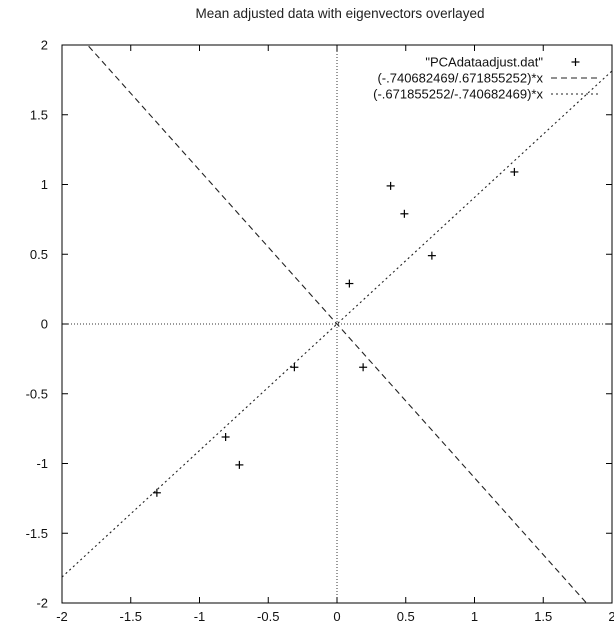  Describe the element at coordinates (458, 94) in the screenshot. I see `legend-label: (-.671855252/-.740682469)*x` at that location.